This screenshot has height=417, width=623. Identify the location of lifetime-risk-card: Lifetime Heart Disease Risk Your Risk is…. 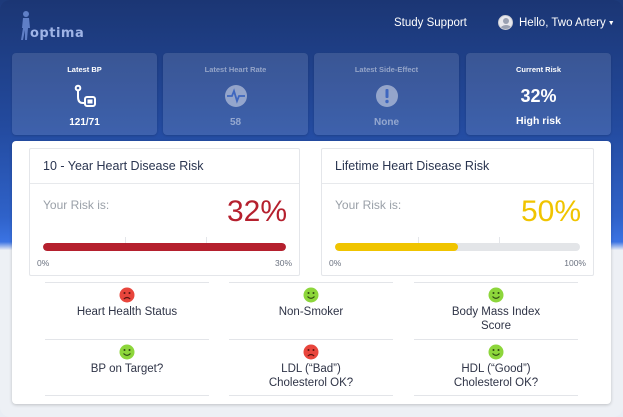
(457, 212).